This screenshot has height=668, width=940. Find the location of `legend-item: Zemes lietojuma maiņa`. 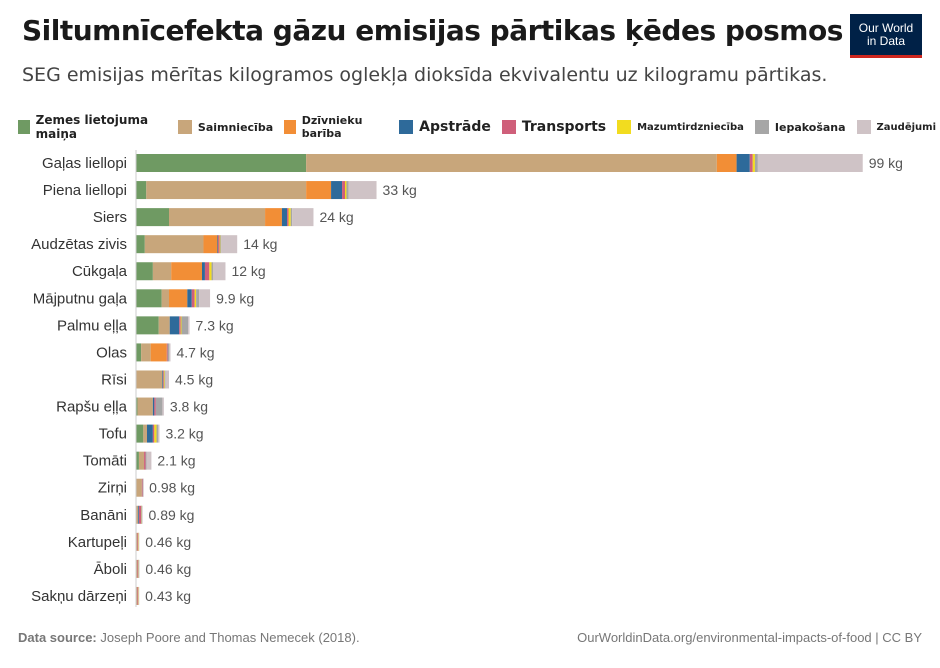

legend-item: Zemes lietojuma maiņa is located at coordinates (92, 127).